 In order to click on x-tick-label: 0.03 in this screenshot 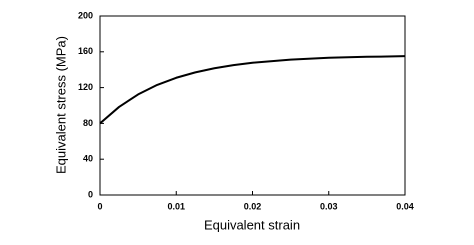, I will do `click(329, 206)`.